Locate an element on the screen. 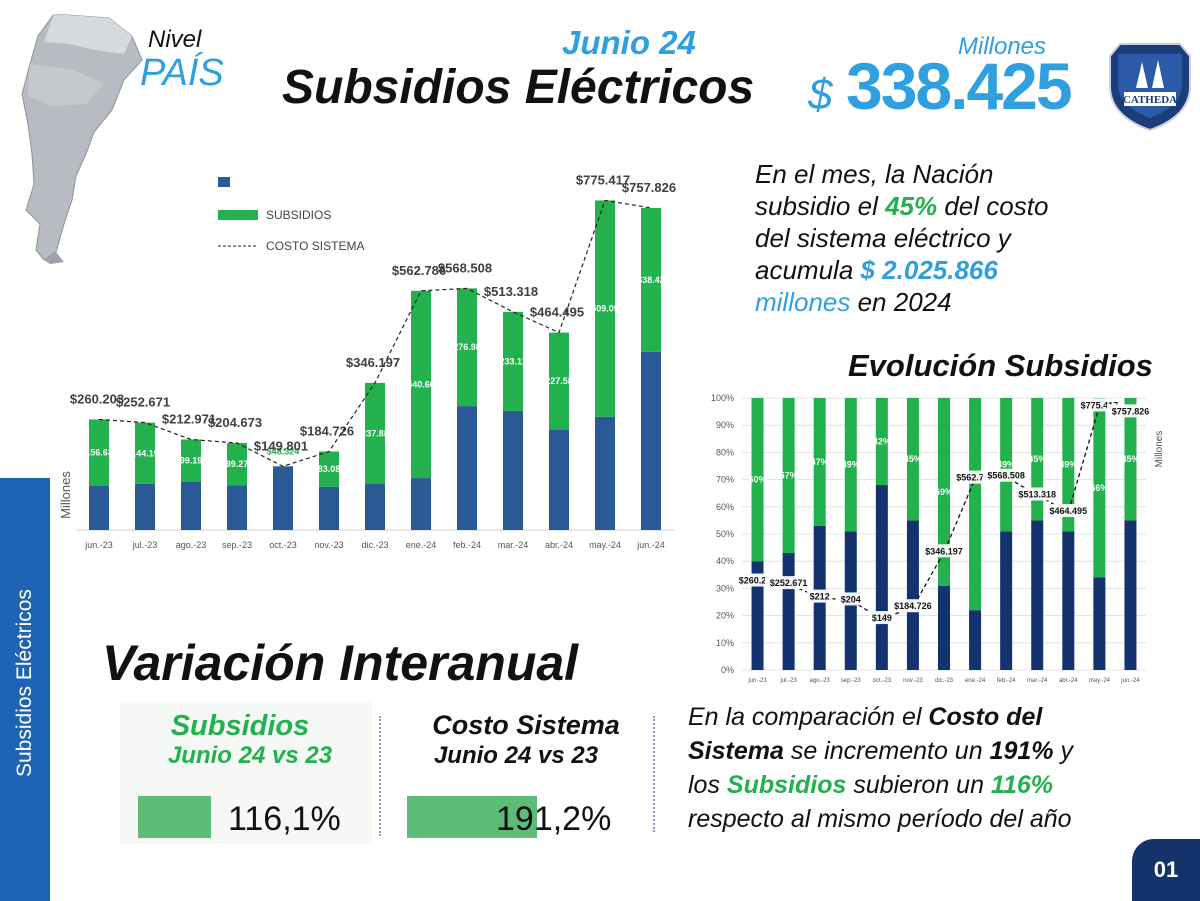 The height and width of the screenshot is (901, 1200). catheda-logo: CATHEDA is located at coordinates (1150, 87).